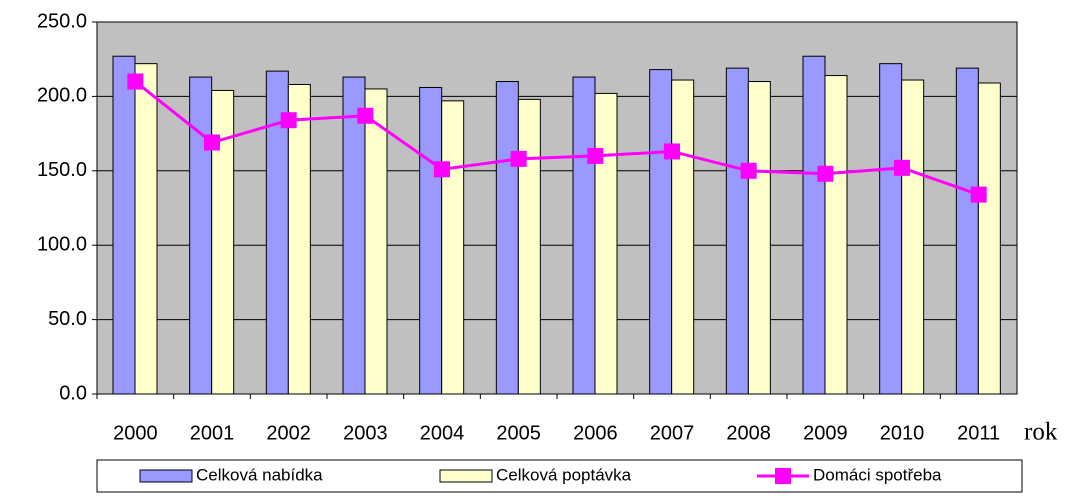 This screenshot has height=503, width=1072. Describe the element at coordinates (672, 433) in the screenshot. I see `x-tick-label: 2007` at that location.